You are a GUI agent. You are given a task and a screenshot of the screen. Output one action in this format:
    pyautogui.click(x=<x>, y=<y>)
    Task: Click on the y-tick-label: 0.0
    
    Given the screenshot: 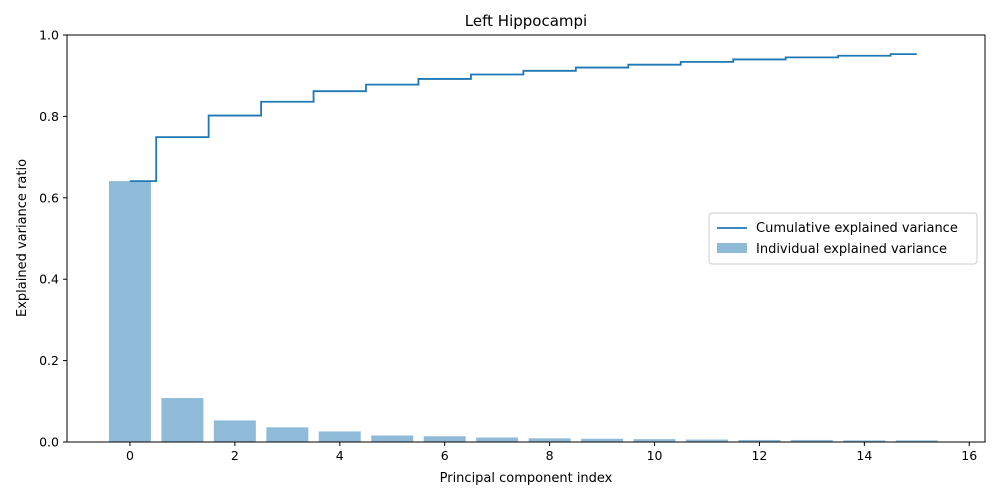 What is the action you would take?
    pyautogui.click(x=49, y=442)
    